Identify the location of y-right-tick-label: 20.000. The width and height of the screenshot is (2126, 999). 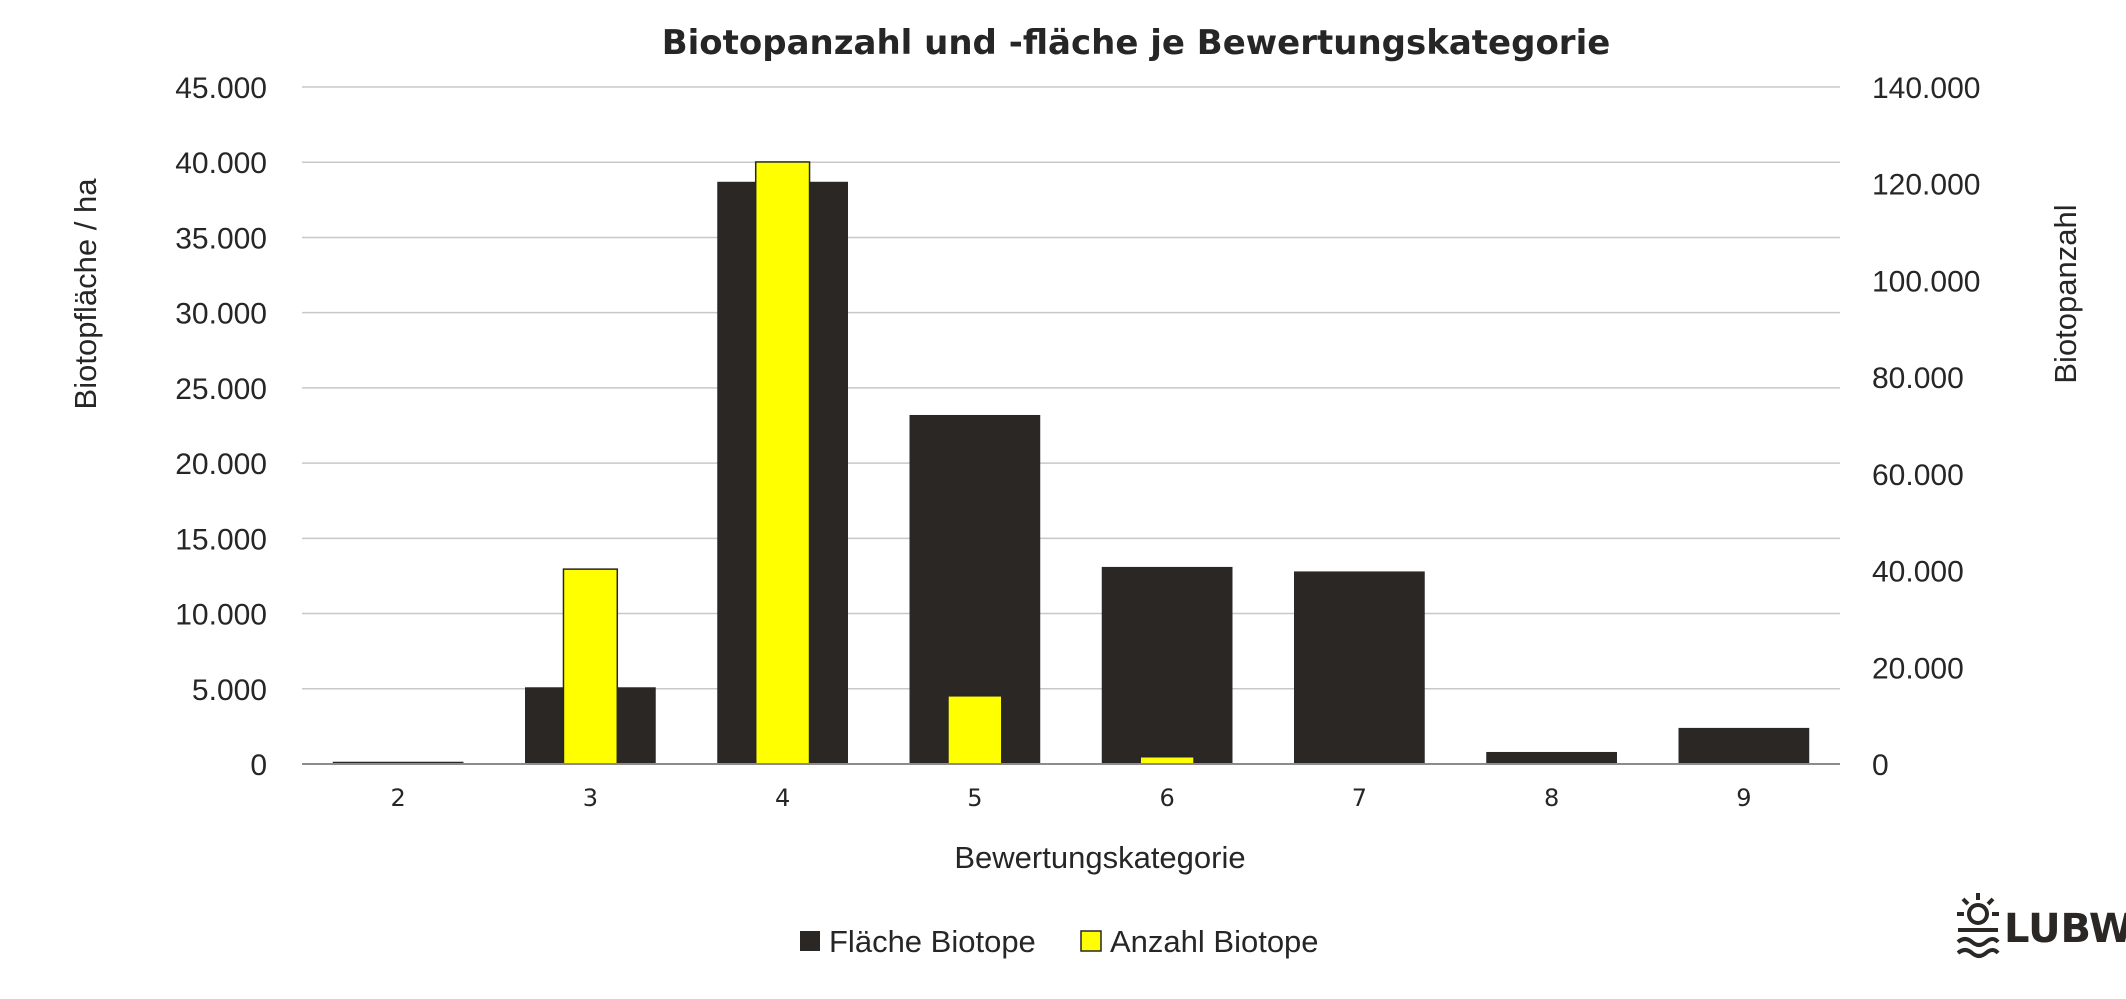
(1918, 668).